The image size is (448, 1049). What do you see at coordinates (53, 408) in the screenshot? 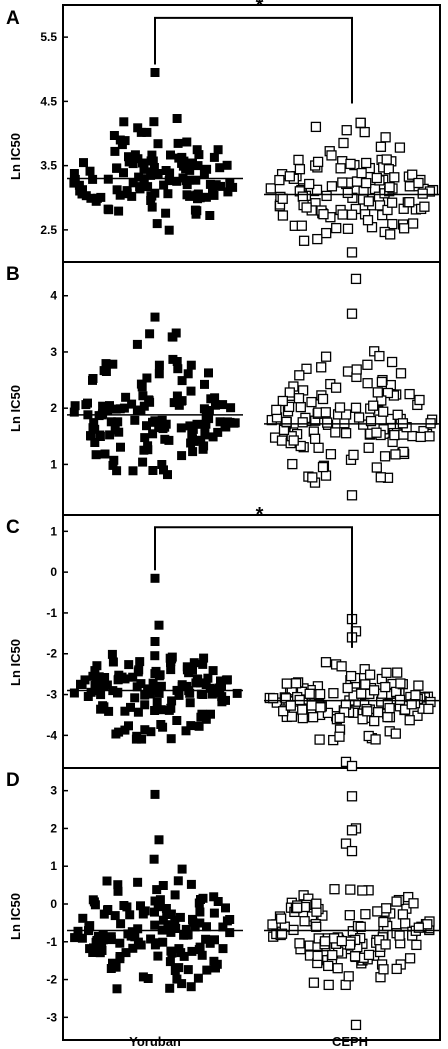
I see `panel-b-ytick-label: 2` at bounding box center [53, 408].